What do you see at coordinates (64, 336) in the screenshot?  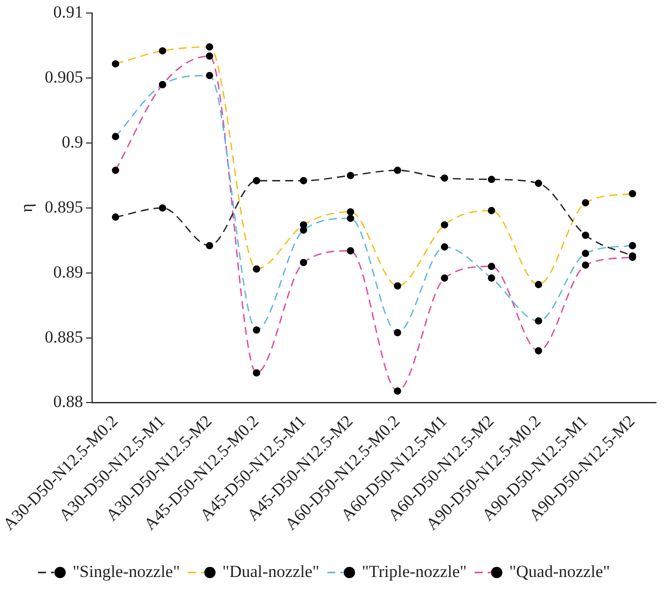 I see `y-tick-label: 0.885` at bounding box center [64, 336].